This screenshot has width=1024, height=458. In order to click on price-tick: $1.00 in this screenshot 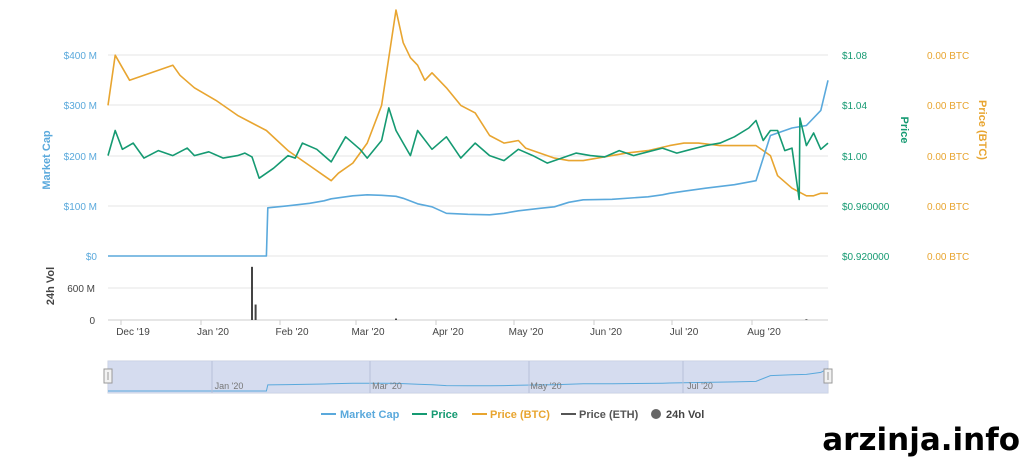, I will do `click(854, 157)`.